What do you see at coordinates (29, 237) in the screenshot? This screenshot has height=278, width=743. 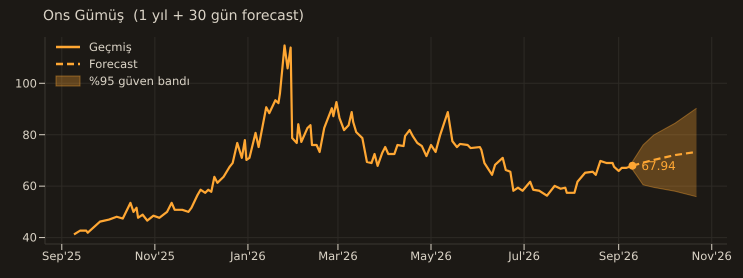 I see `y-tick-label: 40` at bounding box center [29, 237].